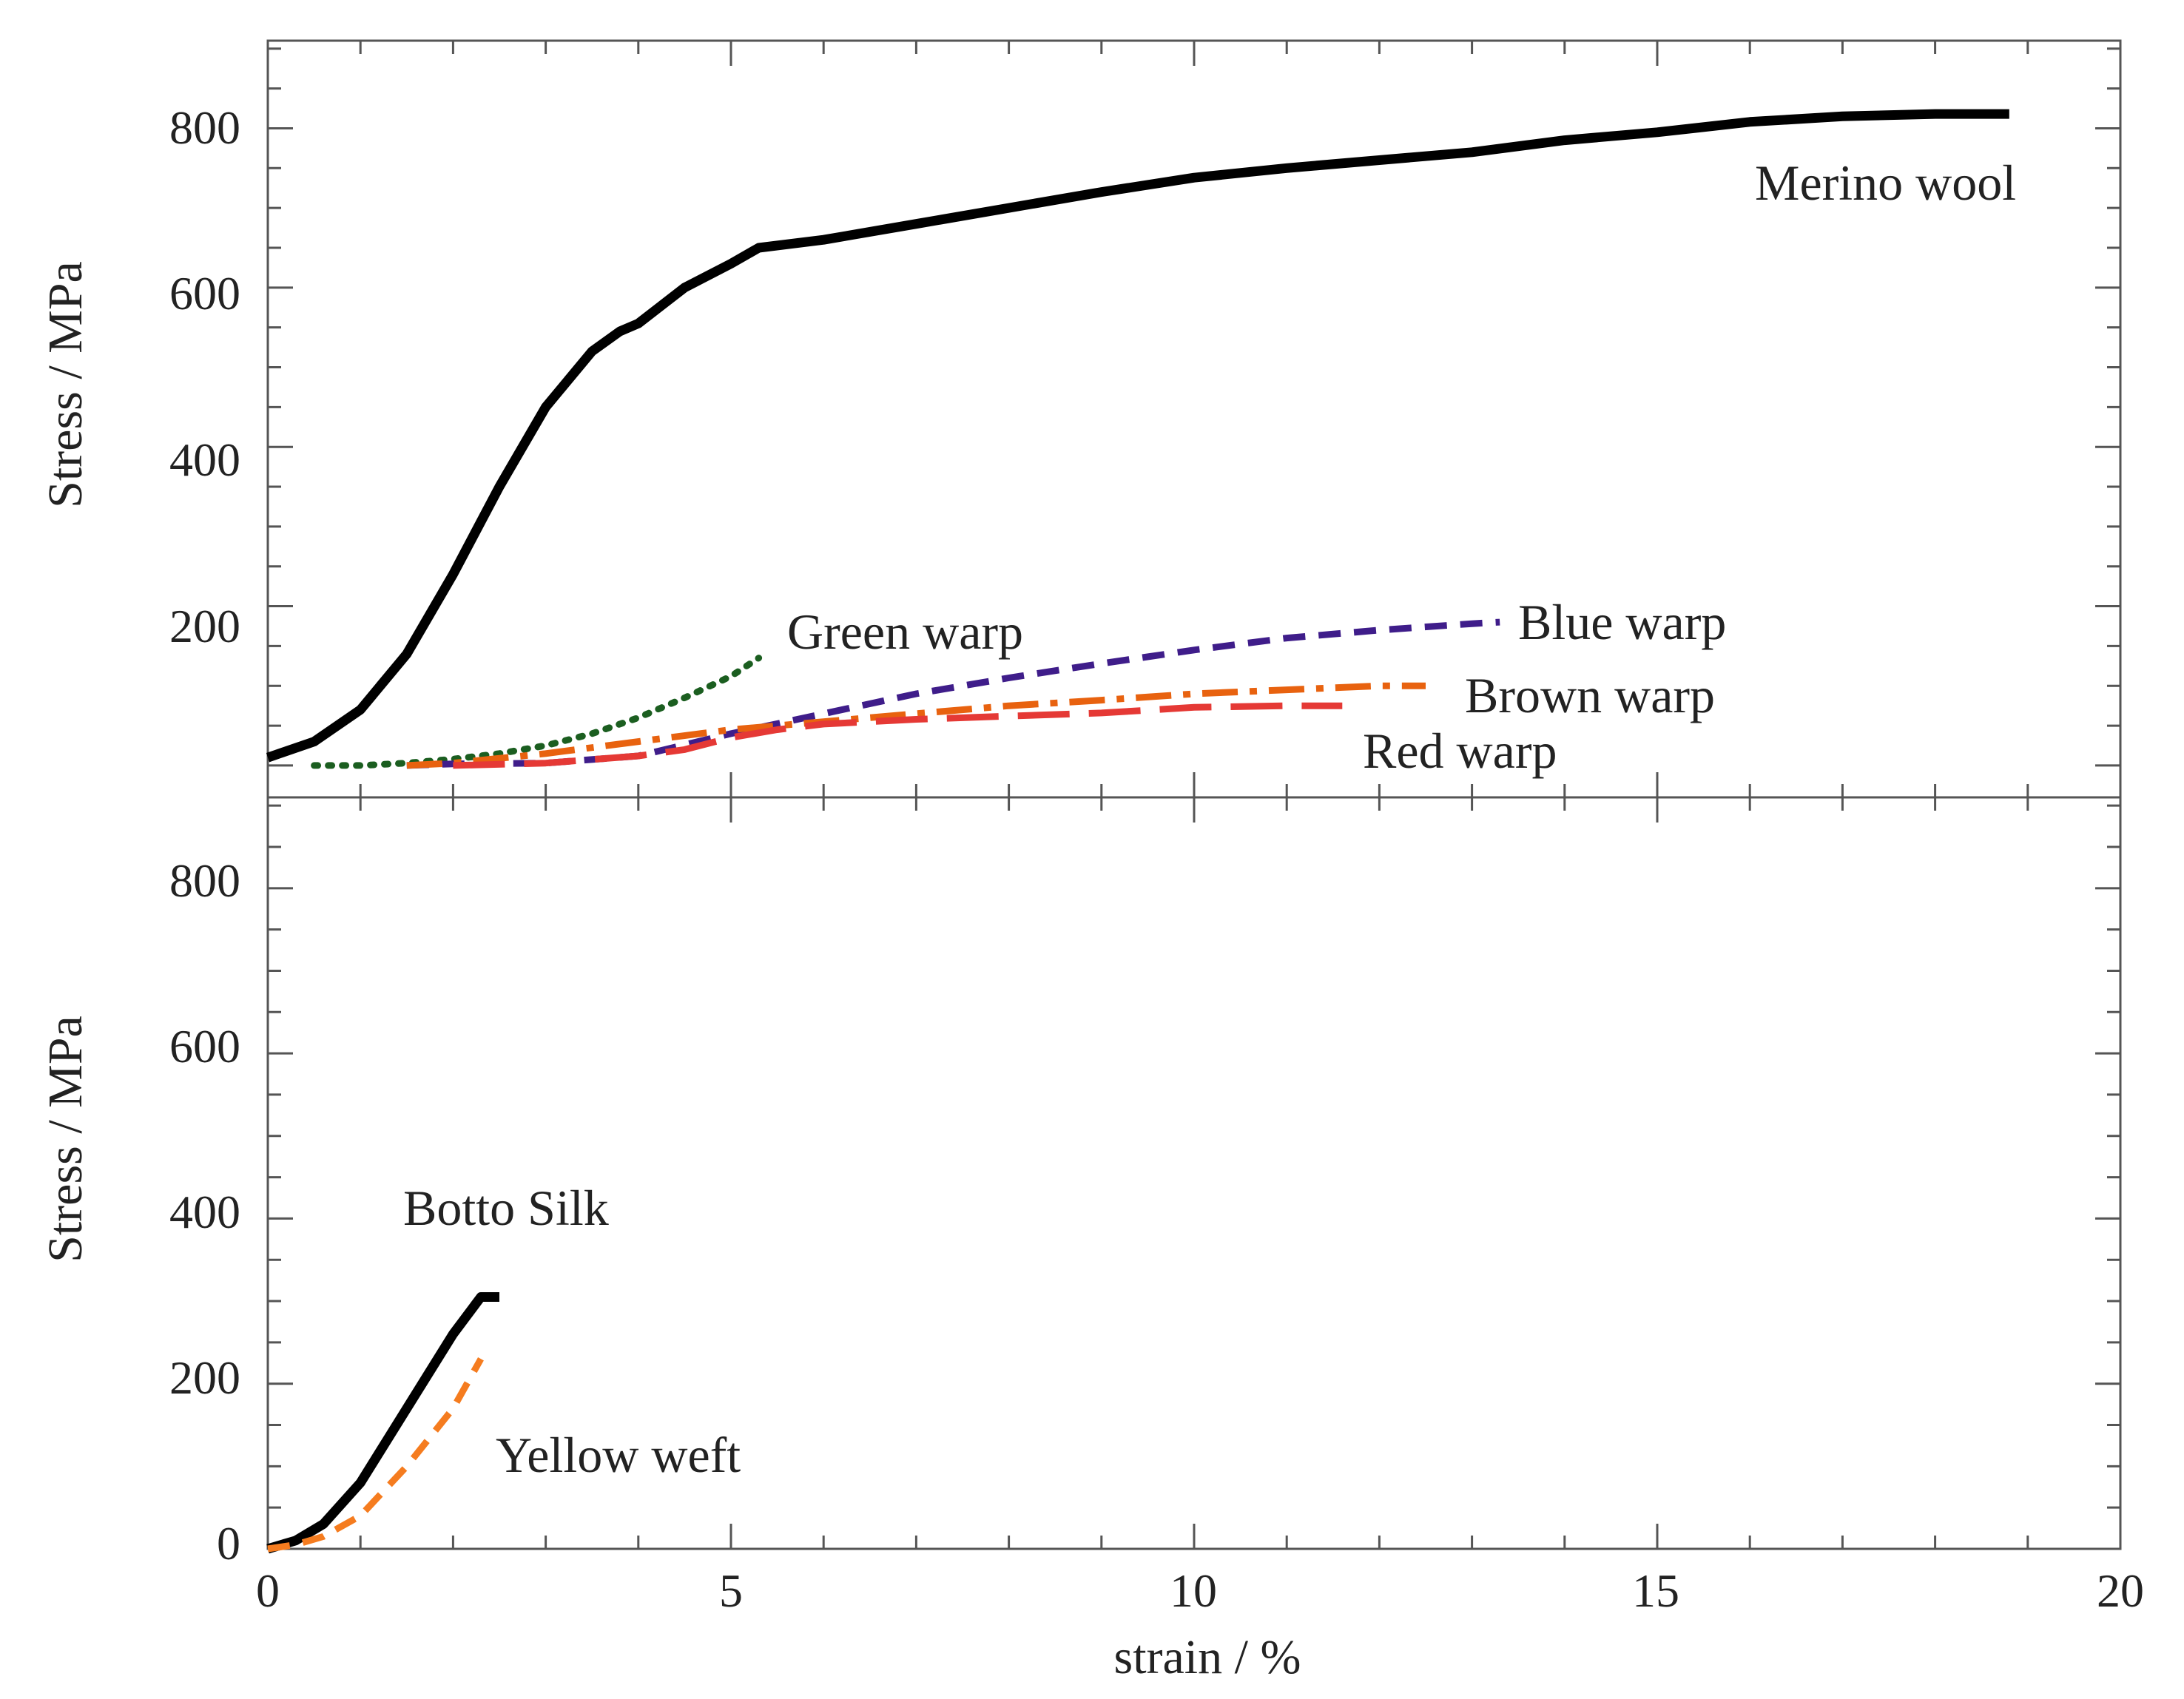 Image resolution: width=2184 pixels, height=1699 pixels. What do you see at coordinates (268, 1590) in the screenshot?
I see `x-tick-label: 0` at bounding box center [268, 1590].